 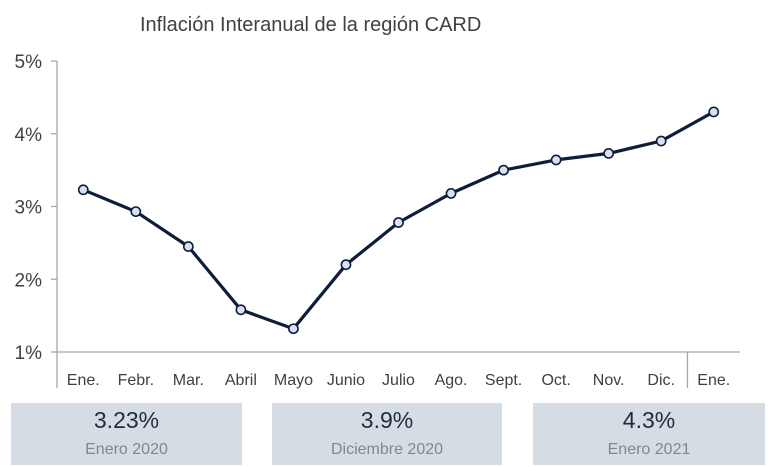 I want to click on x-tick-label: Sept., so click(x=503, y=380).